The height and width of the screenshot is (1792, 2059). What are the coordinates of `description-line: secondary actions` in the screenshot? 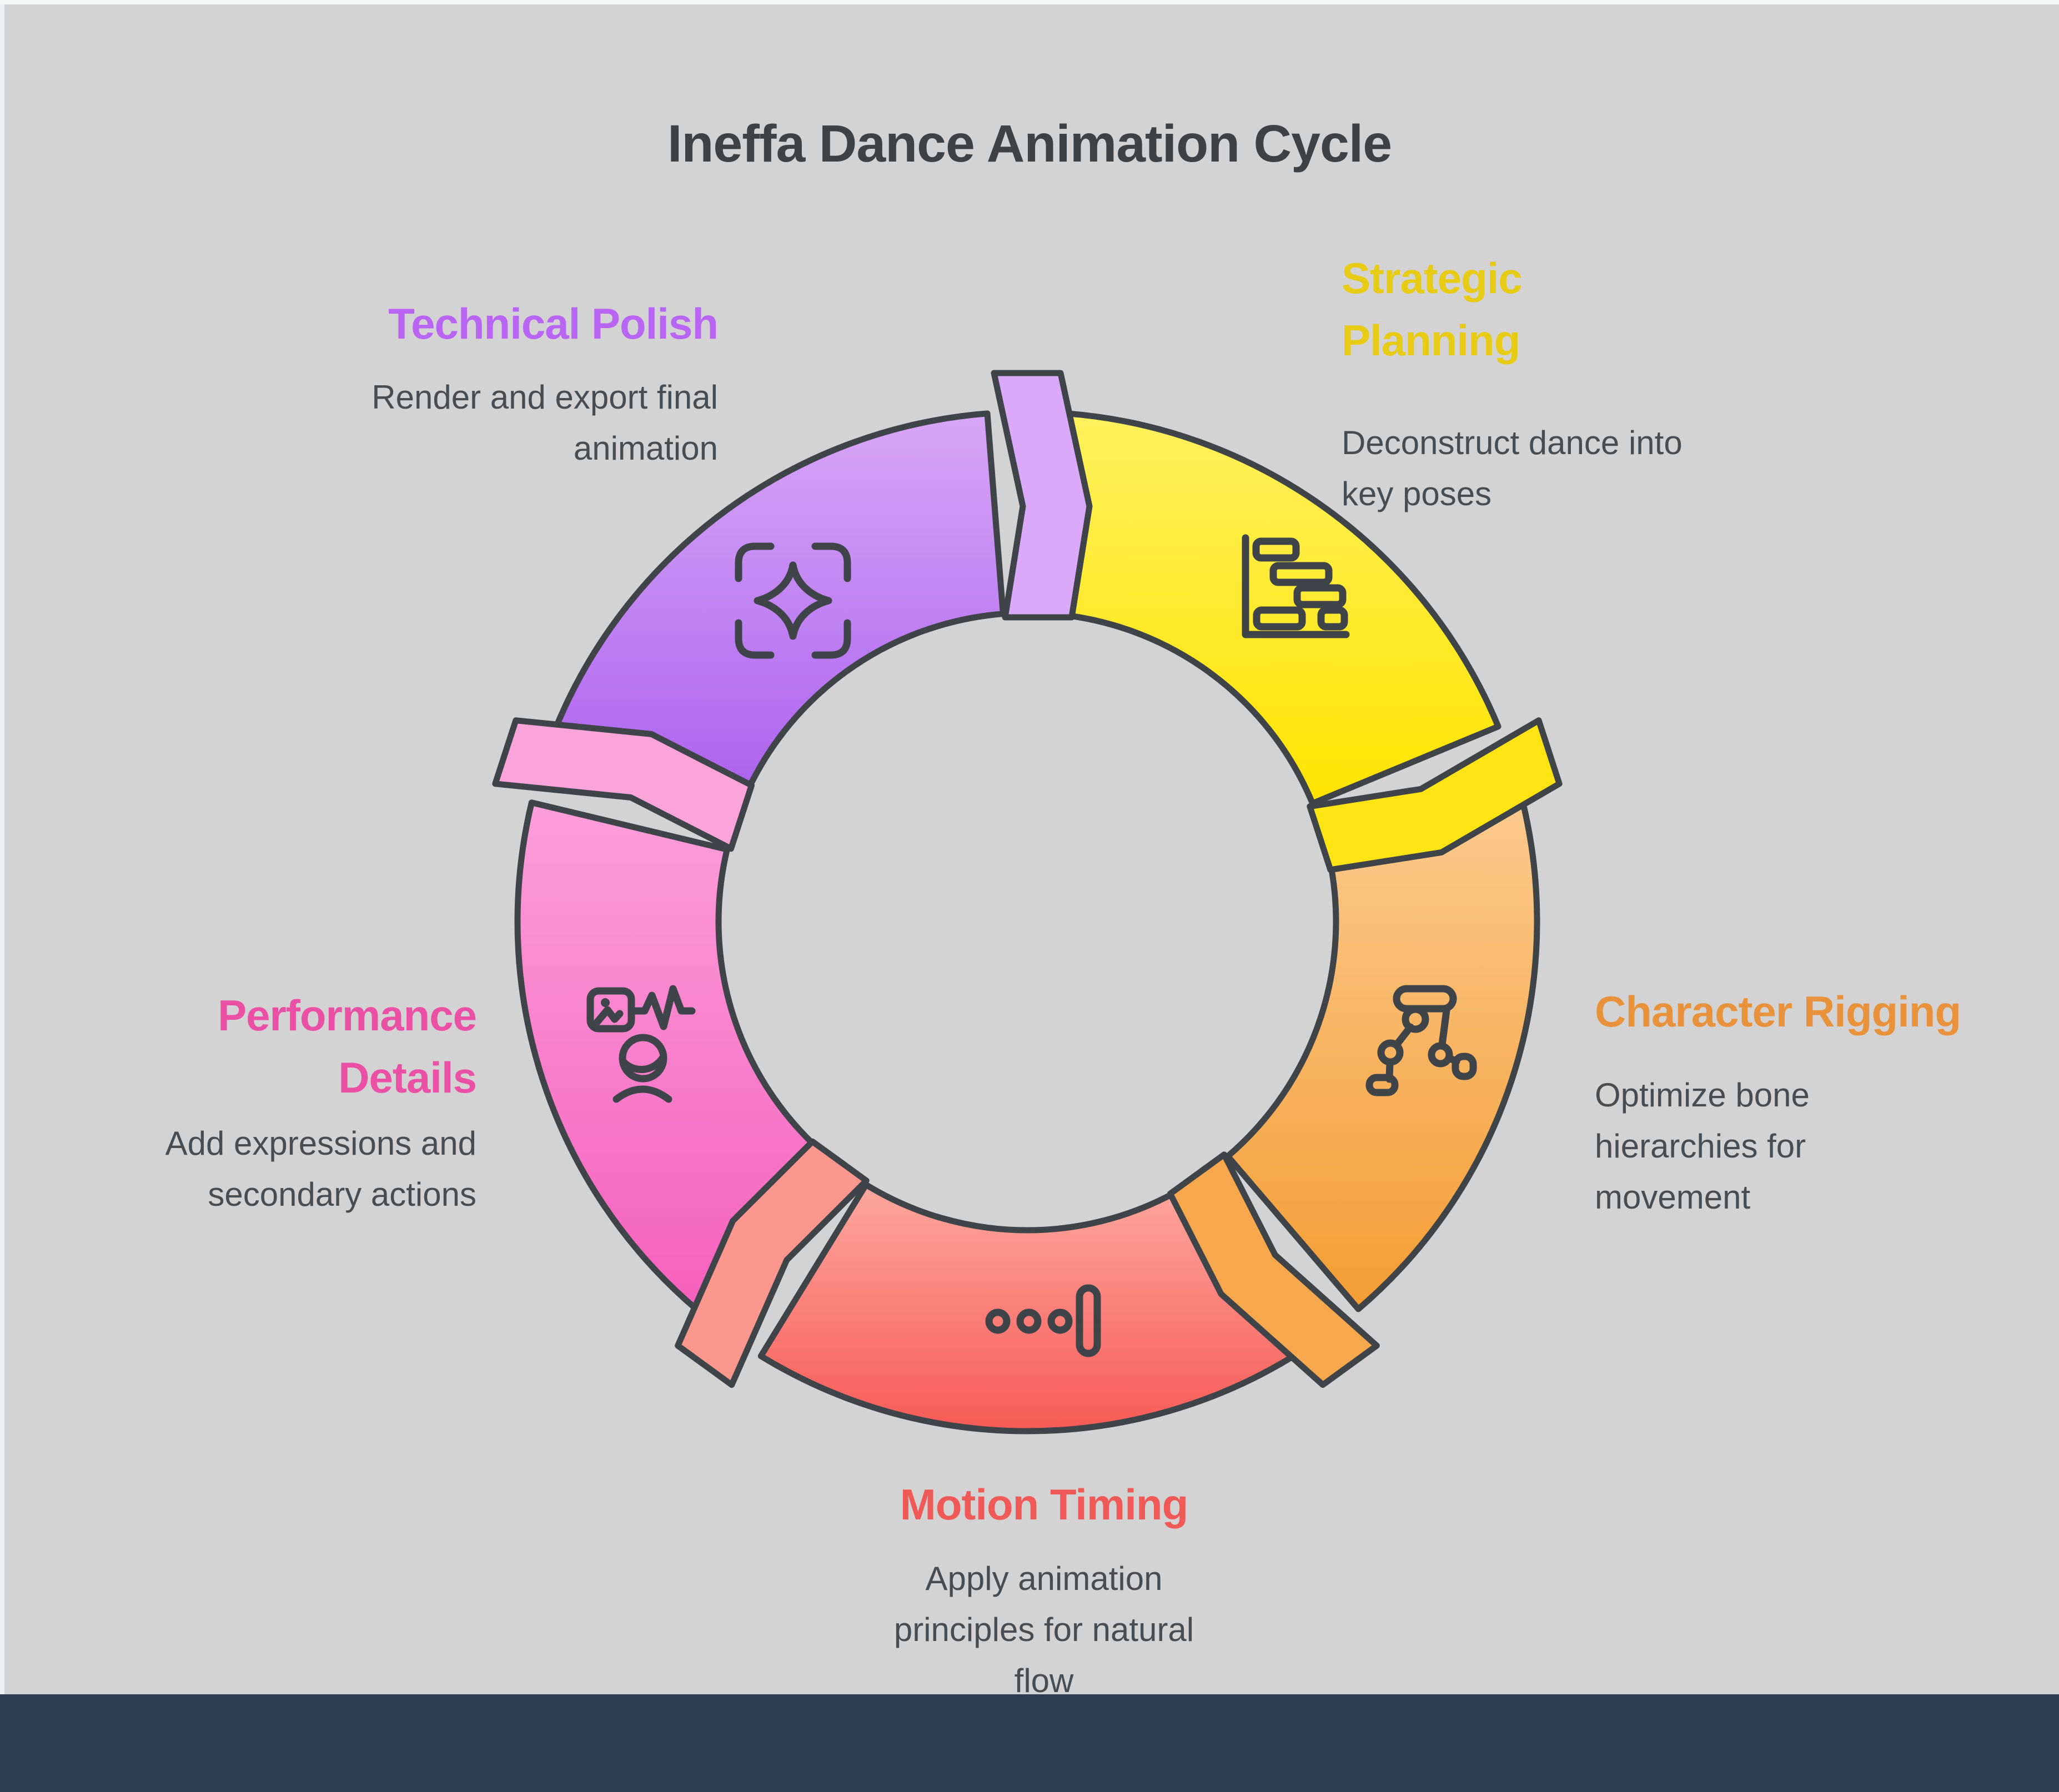 It's located at (342, 1194).